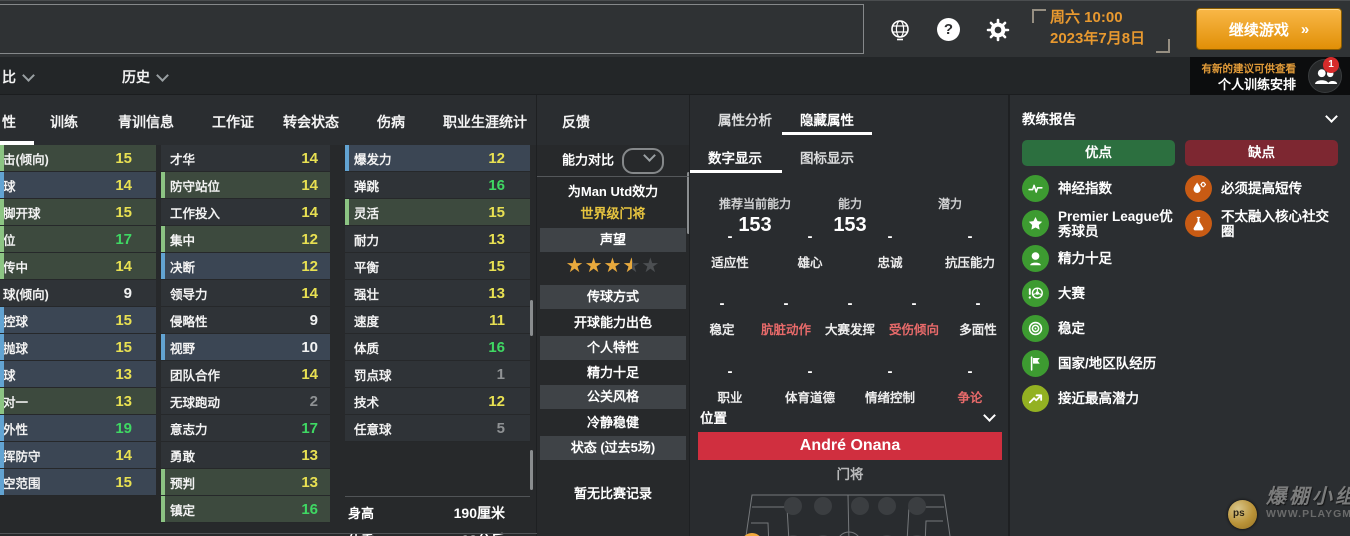 The image size is (1350, 536). Describe the element at coordinates (1269, 29) in the screenshot. I see `continue-button: 继续游戏 »` at that location.